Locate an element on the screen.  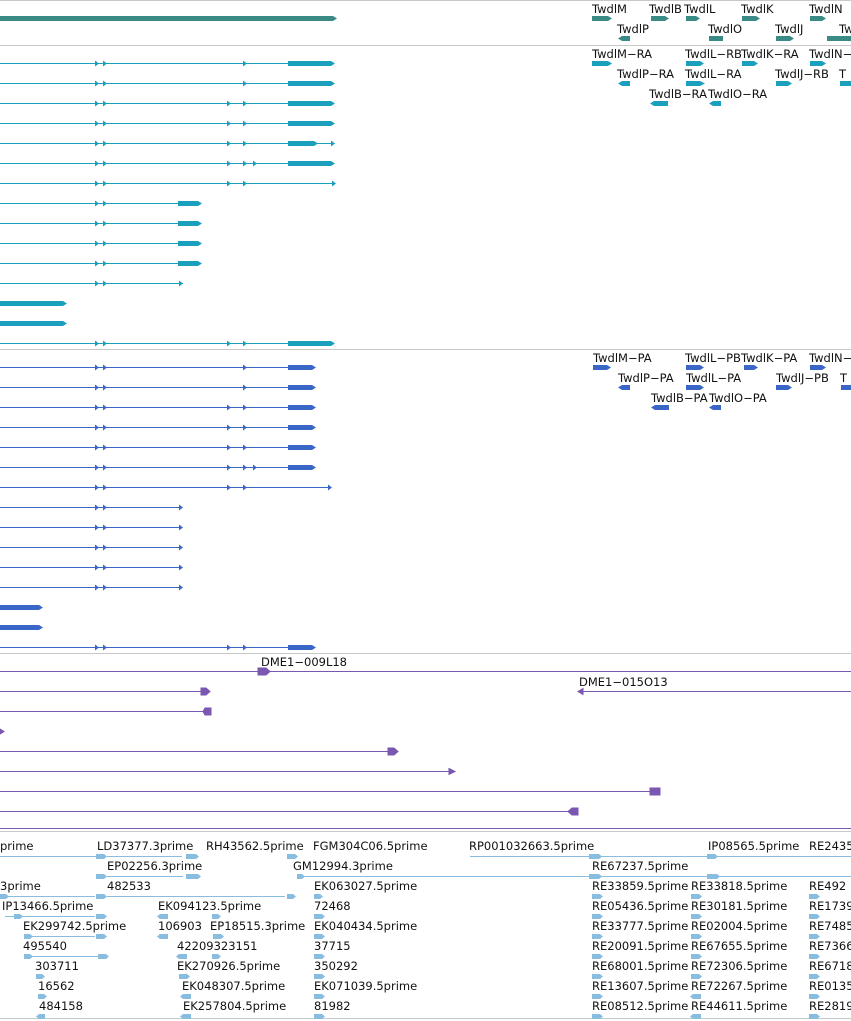
transcript-label: TwdlP−RA is located at coordinates (645, 74).